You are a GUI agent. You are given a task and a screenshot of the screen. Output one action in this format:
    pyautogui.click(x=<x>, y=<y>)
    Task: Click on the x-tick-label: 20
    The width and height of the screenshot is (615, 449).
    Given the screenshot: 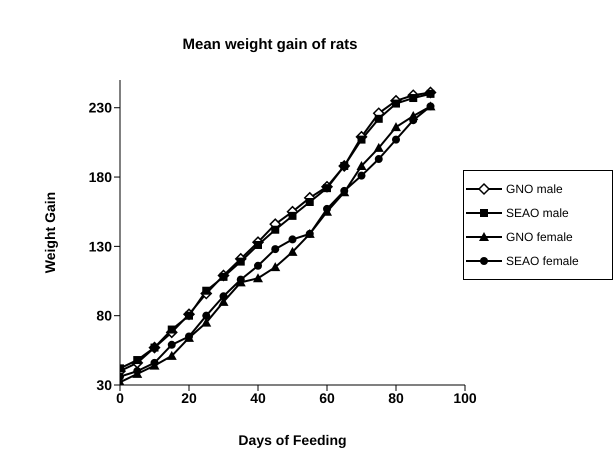 What is the action you would take?
    pyautogui.click(x=189, y=398)
    